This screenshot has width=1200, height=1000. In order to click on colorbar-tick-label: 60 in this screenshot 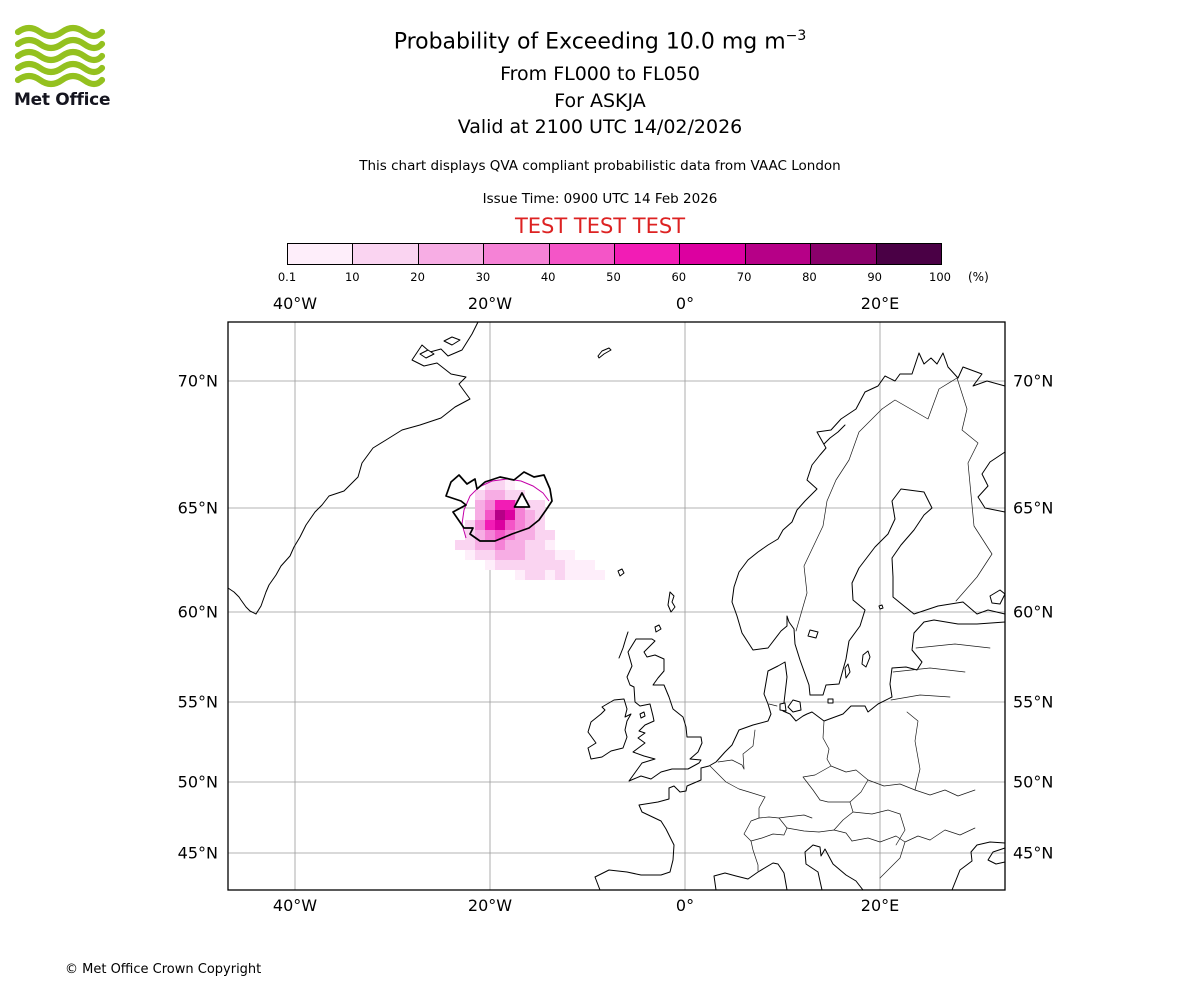, I will do `click(679, 277)`.